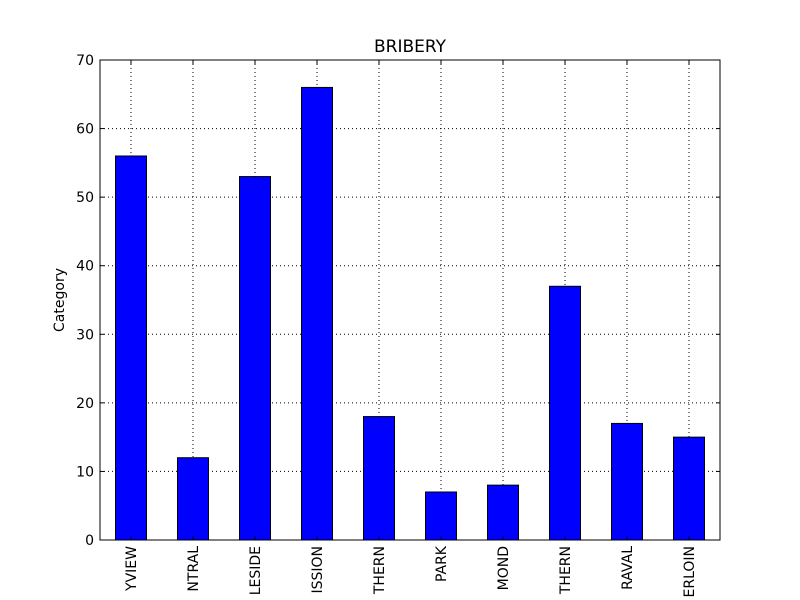  I want to click on y-tick-label: 10, so click(85, 472).